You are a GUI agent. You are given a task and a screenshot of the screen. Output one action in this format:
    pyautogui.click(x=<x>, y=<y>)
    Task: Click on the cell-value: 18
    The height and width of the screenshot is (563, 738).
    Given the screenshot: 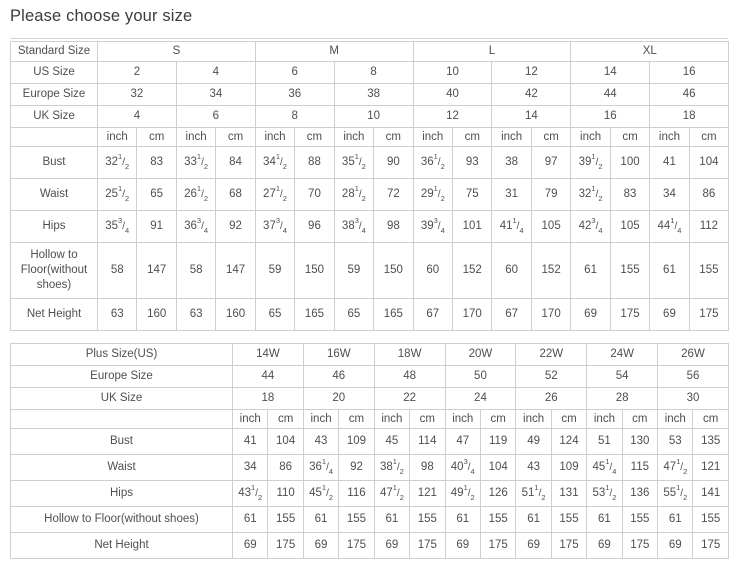 What is the action you would take?
    pyautogui.click(x=268, y=398)
    